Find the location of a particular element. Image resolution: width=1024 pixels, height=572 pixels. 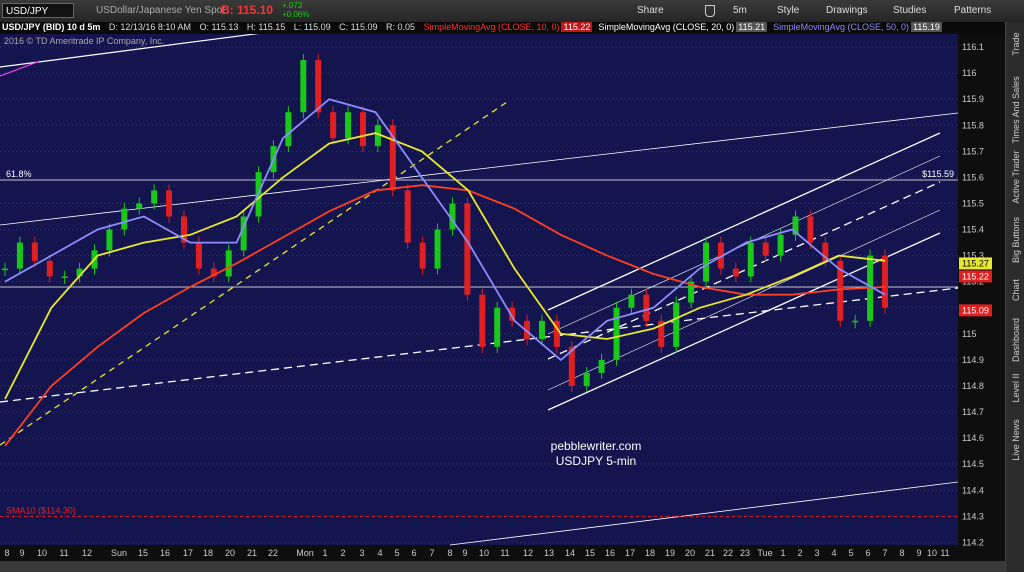

sidebar-tab: Active Trader is located at coordinates (1016, 177).